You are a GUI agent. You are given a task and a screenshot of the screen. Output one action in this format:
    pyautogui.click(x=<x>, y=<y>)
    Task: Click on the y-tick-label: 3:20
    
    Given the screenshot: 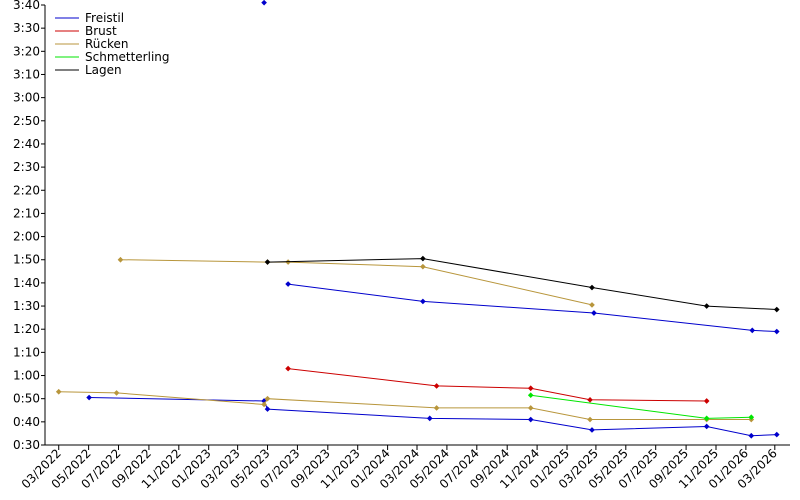 What is the action you would take?
    pyautogui.click(x=26, y=51)
    